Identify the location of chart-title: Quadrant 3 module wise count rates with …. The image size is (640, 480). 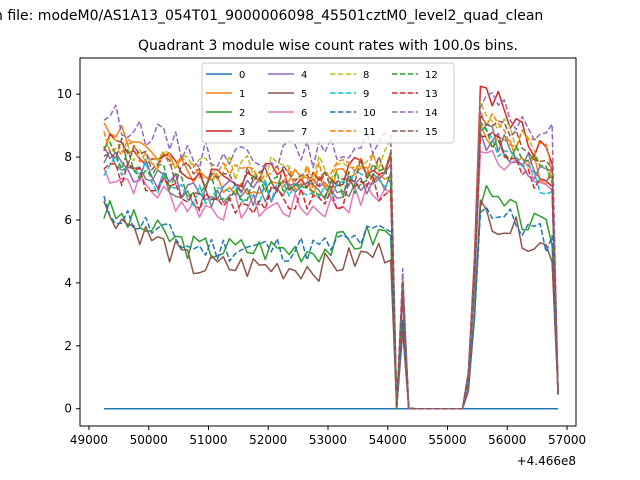
(328, 46).